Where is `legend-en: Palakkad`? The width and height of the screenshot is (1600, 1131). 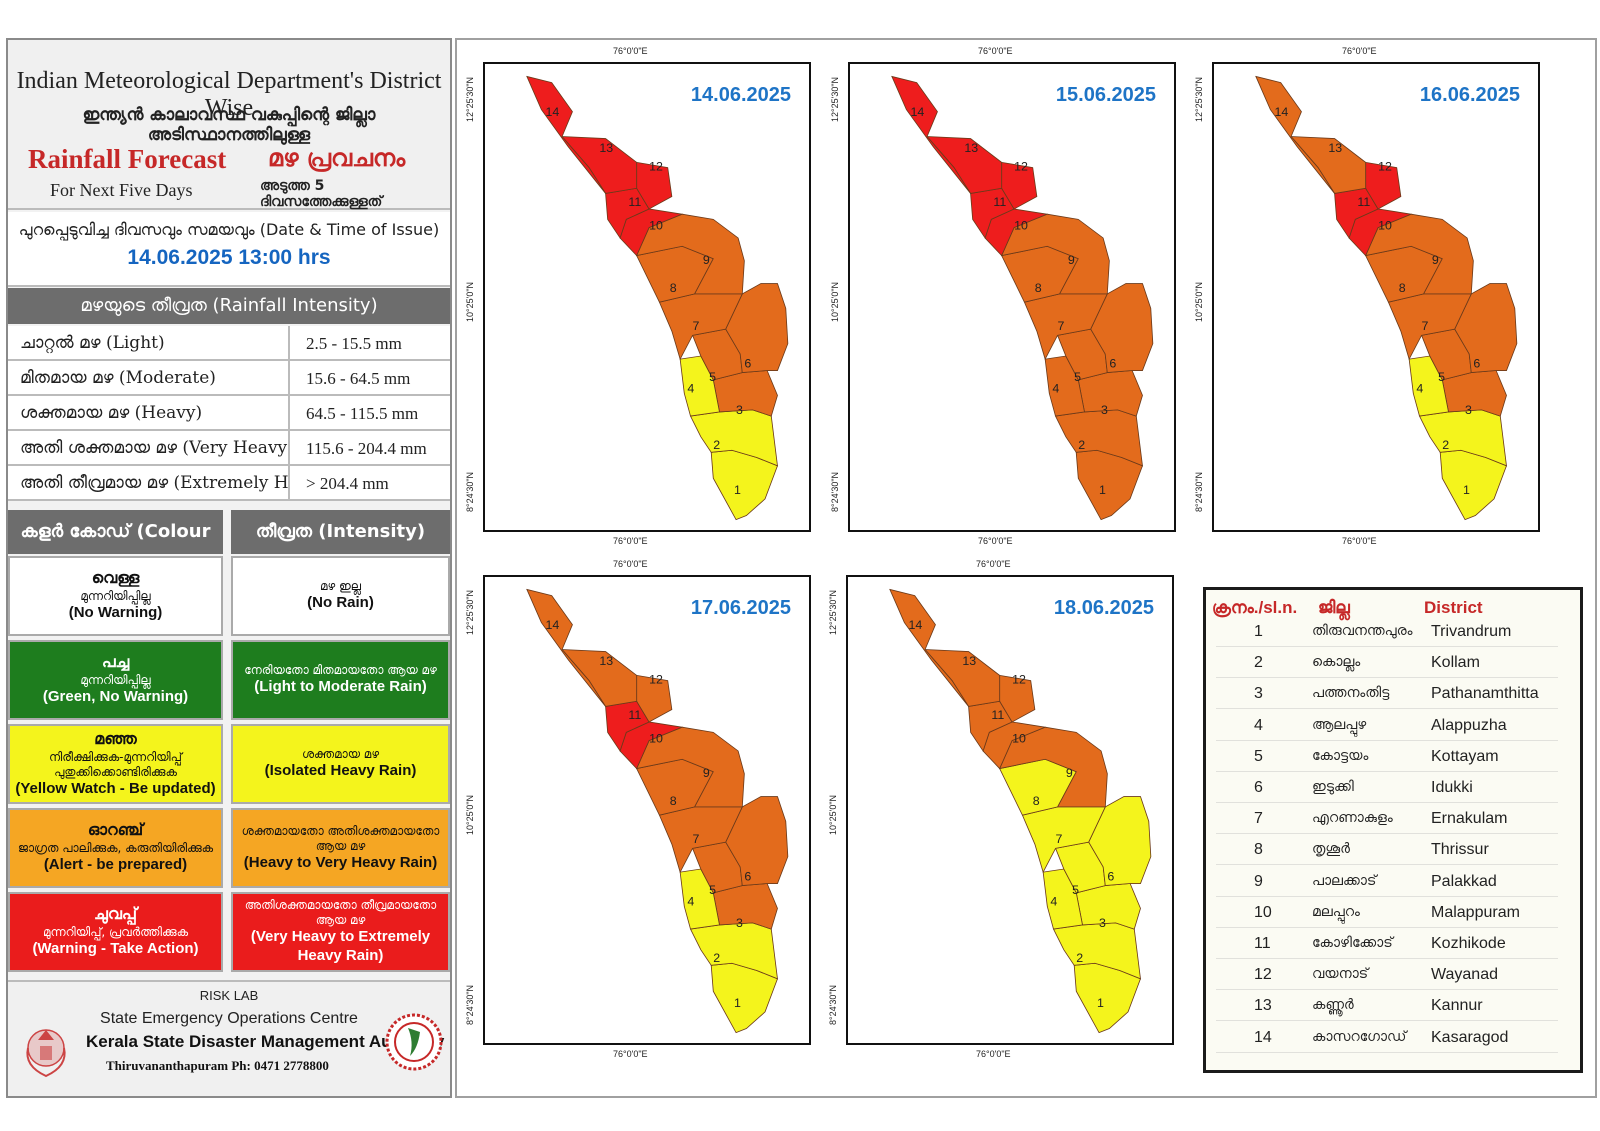 legend-en: Palakkad is located at coordinates (1464, 881).